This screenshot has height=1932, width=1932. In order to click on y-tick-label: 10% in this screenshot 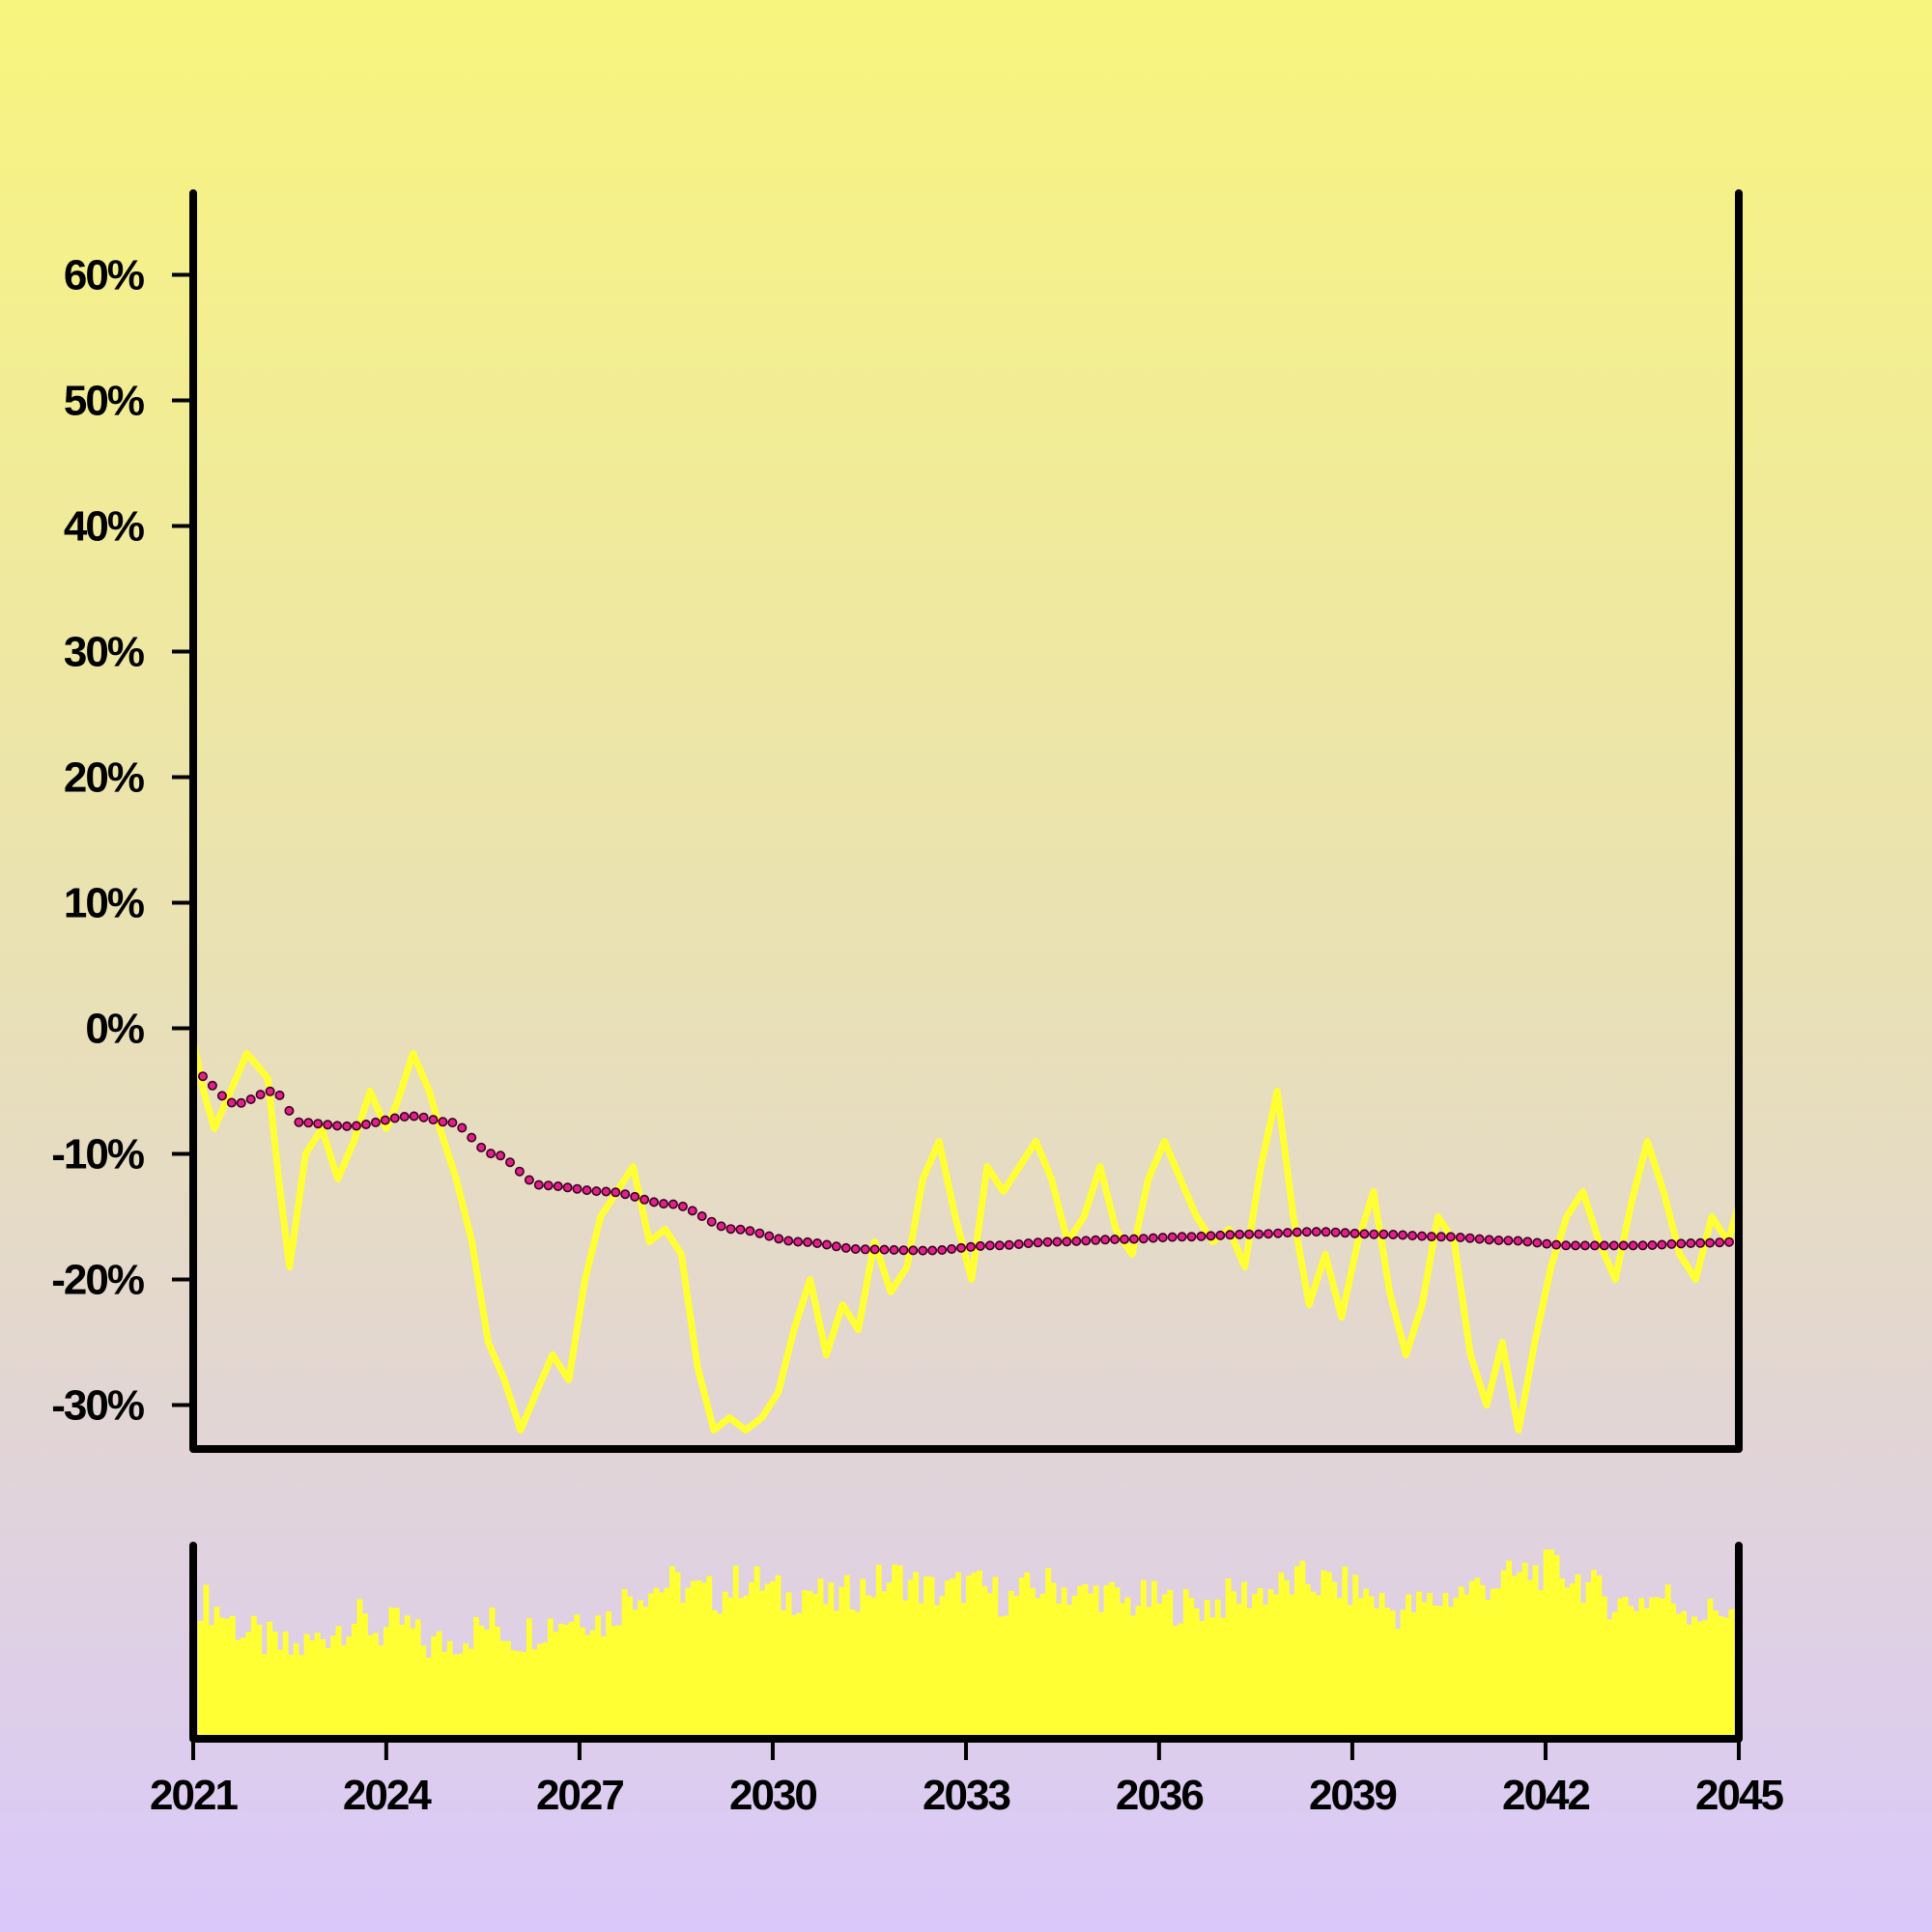, I will do `click(104, 903)`.